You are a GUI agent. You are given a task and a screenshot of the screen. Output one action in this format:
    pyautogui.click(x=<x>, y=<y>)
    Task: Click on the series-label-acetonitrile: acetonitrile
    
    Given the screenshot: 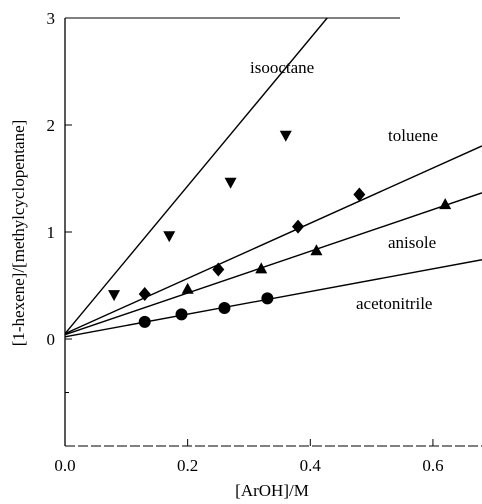 What is the action you would take?
    pyautogui.click(x=394, y=303)
    